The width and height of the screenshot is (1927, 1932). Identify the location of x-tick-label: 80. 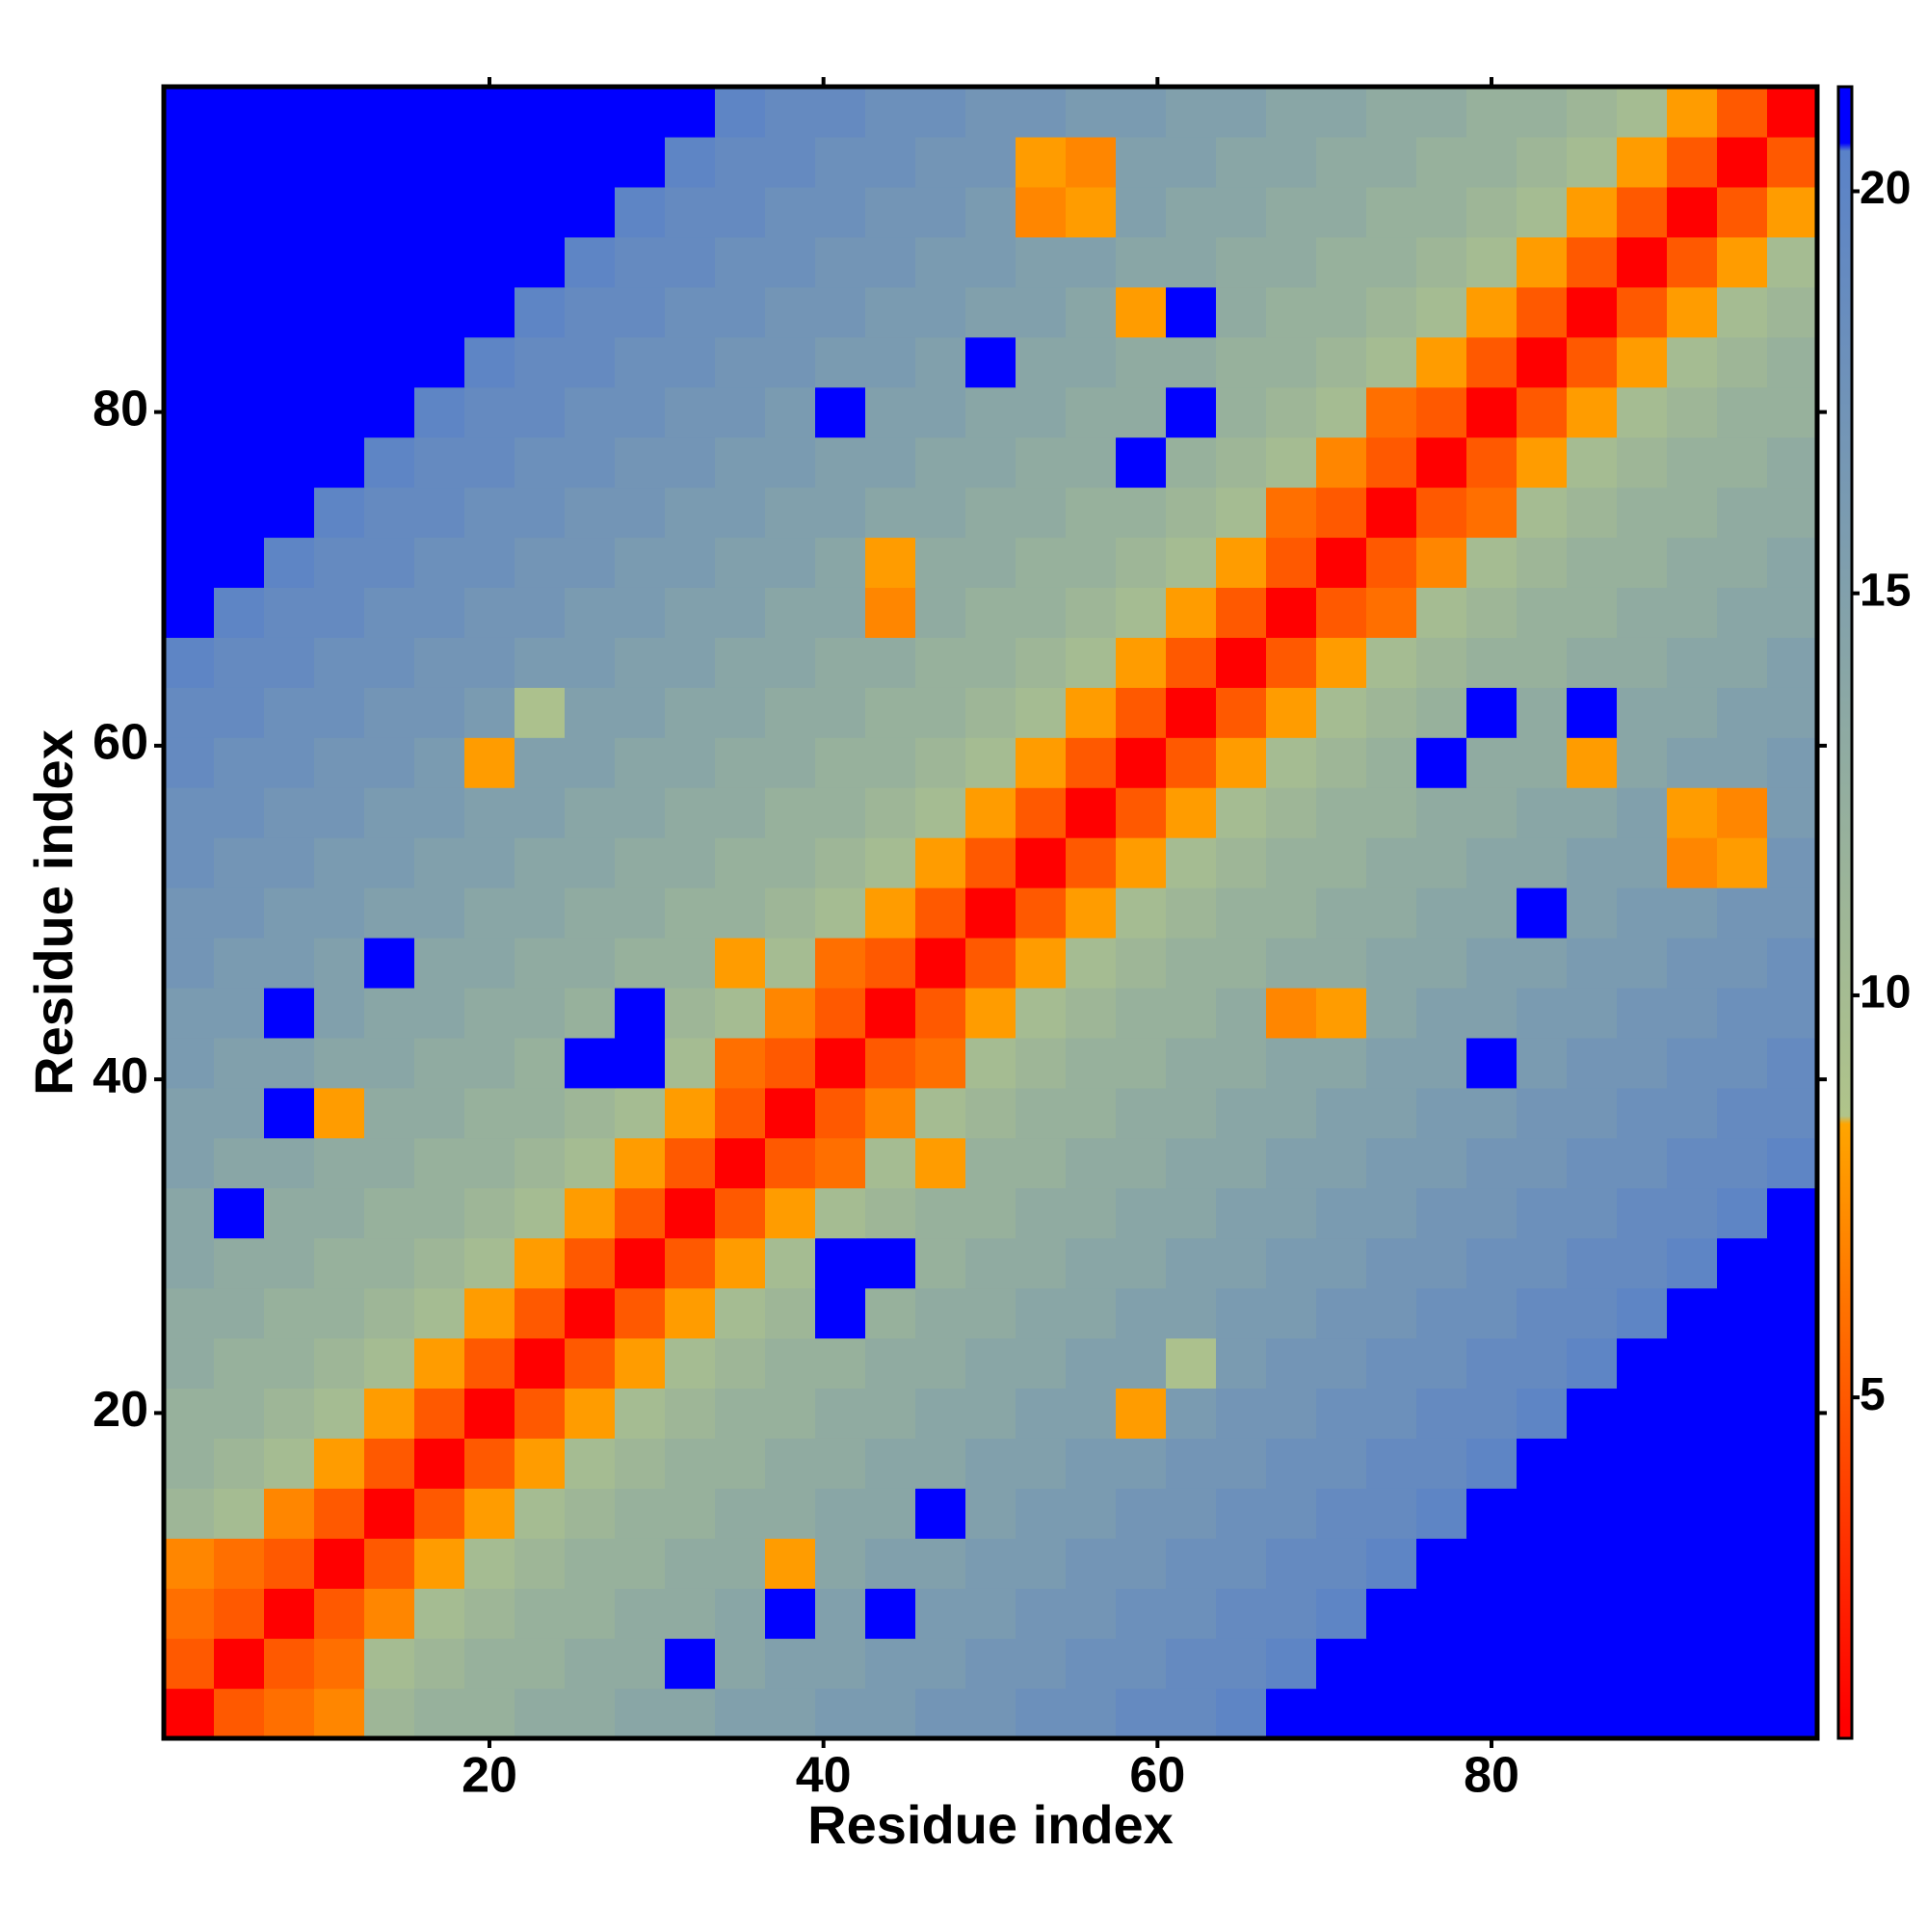
(1491, 1776).